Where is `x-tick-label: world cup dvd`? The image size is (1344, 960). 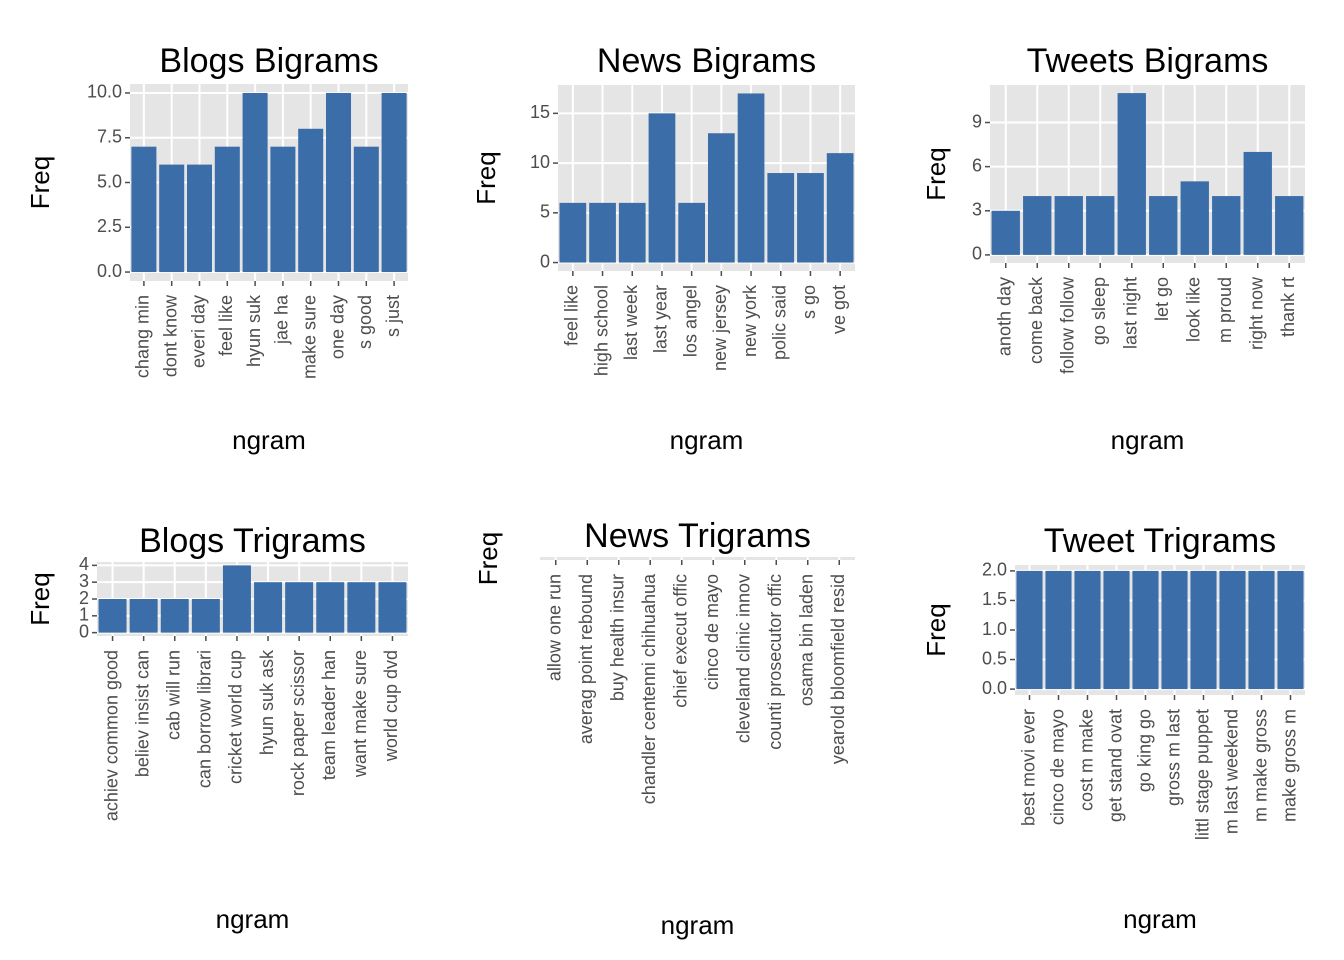
x-tick-label: world cup dvd is located at coordinates (391, 706).